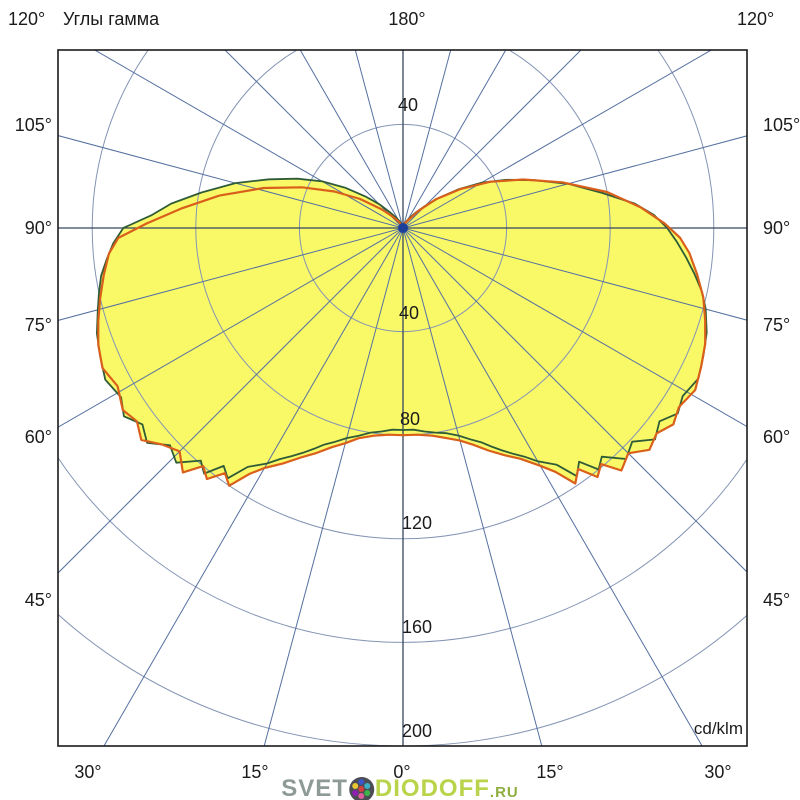 Image resolution: width=800 pixels, height=800 pixels. I want to click on watermark-text-middle: DIODOFF, so click(432, 787).